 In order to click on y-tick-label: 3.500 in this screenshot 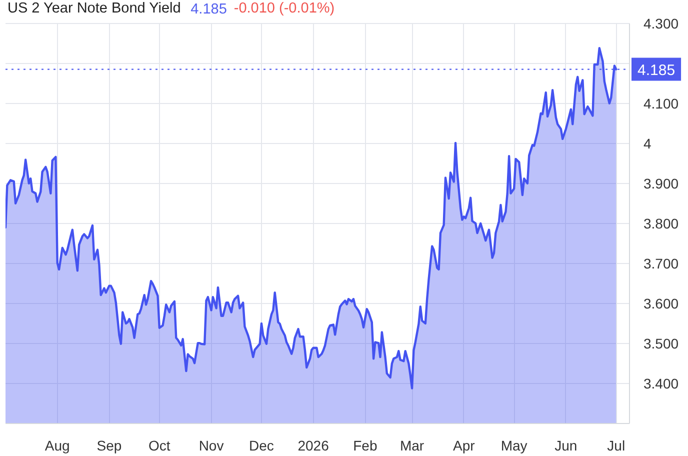, I will do `click(661, 343)`.